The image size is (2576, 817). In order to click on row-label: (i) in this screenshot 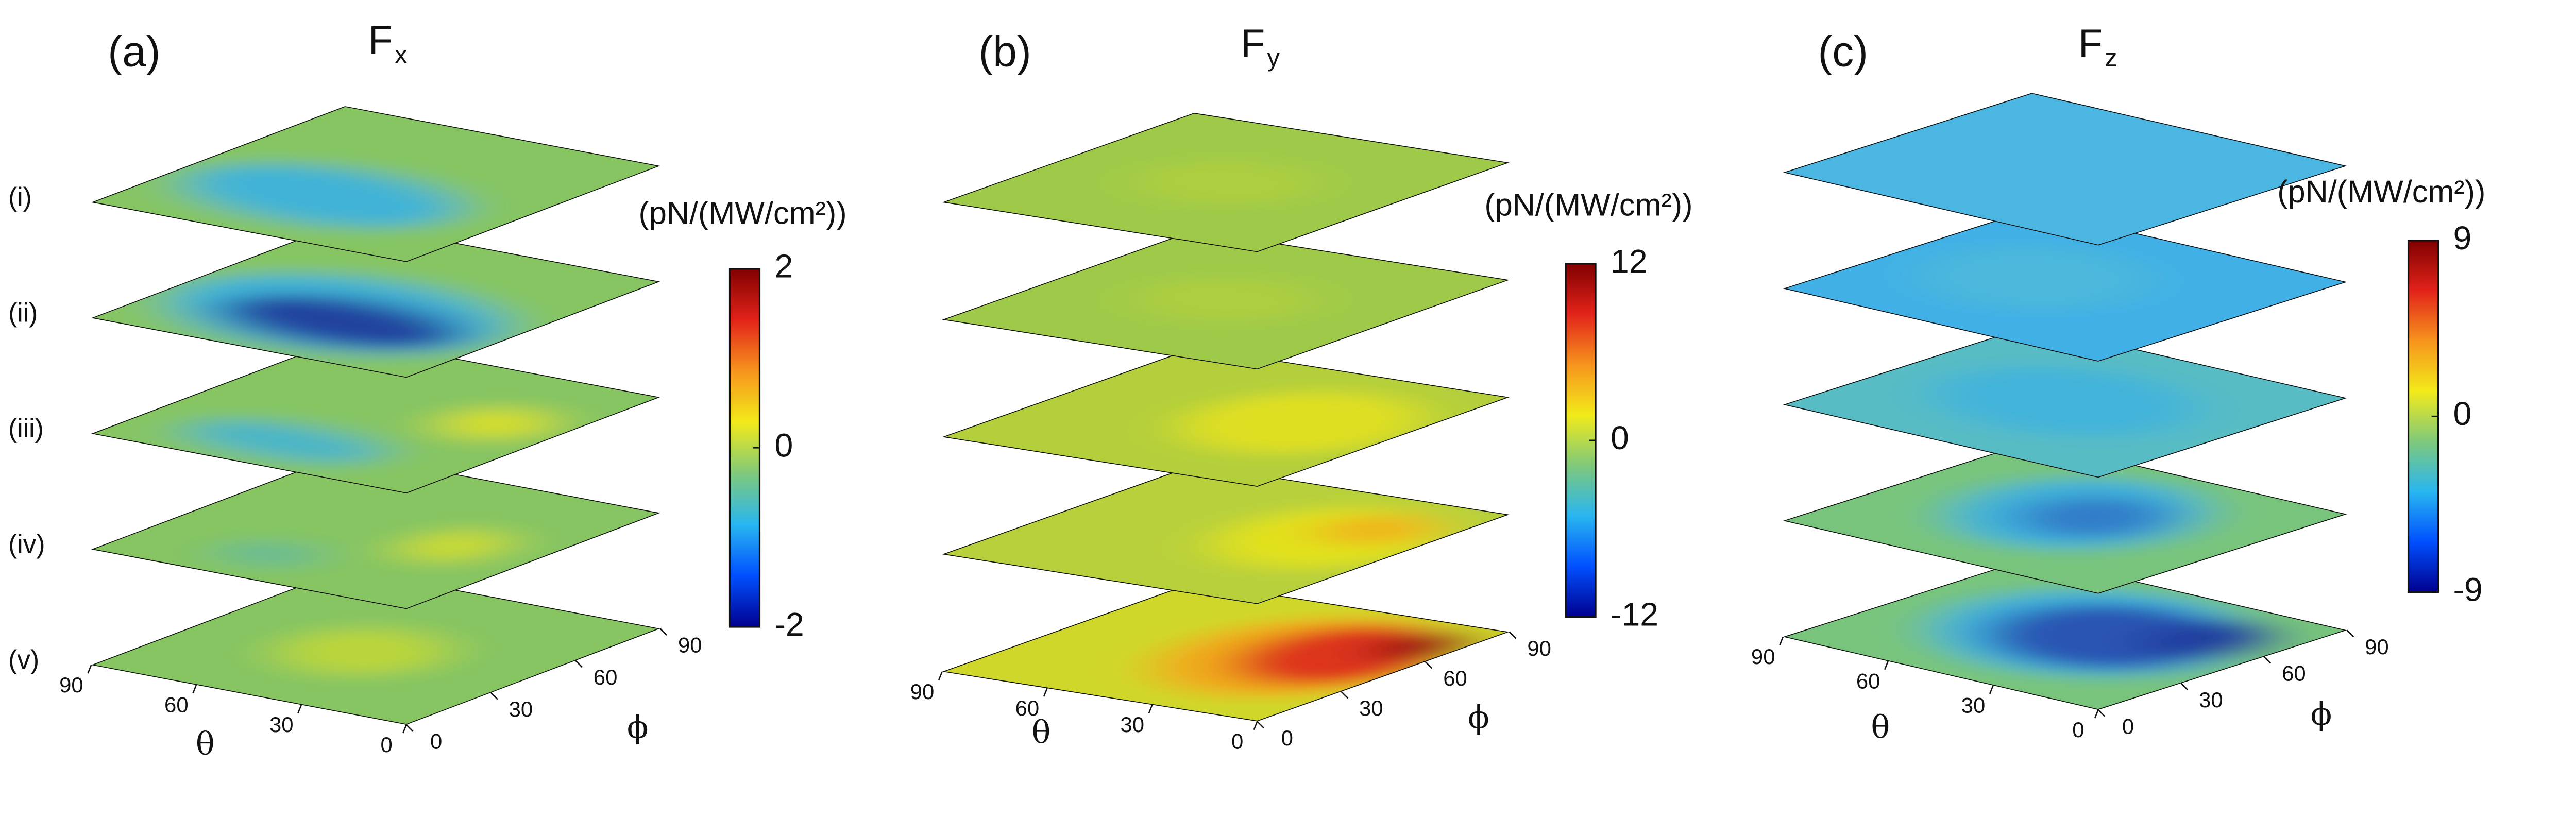, I will do `click(20, 197)`.